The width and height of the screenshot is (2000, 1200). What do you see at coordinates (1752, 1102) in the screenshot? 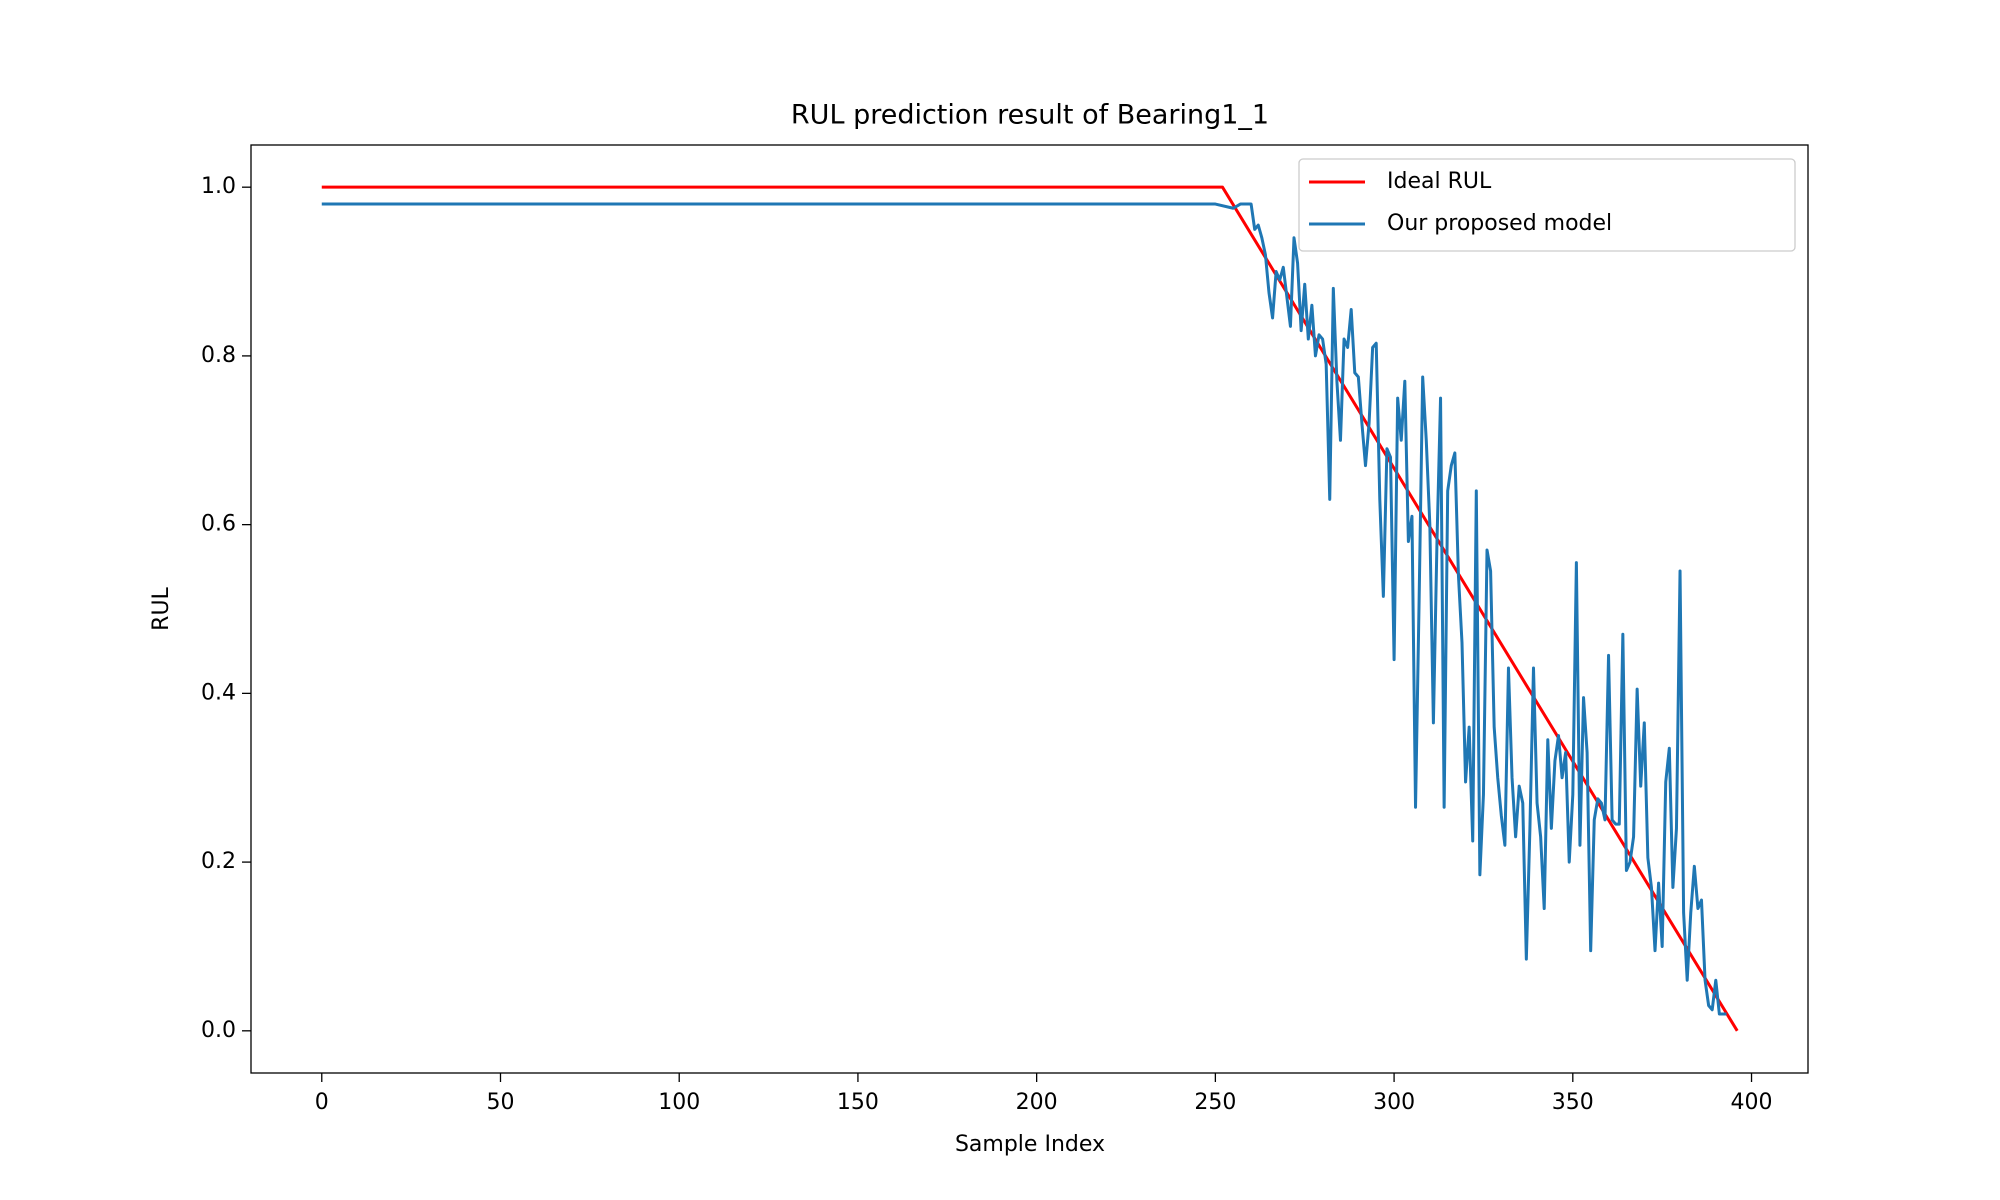
I see `x-tick-label: 400` at bounding box center [1752, 1102].